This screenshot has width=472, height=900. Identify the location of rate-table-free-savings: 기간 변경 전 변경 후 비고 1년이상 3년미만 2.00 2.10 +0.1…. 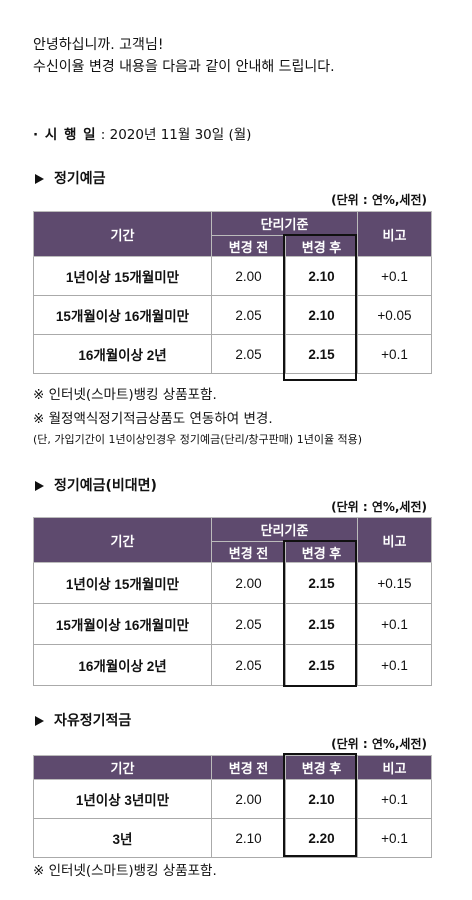
(232, 806).